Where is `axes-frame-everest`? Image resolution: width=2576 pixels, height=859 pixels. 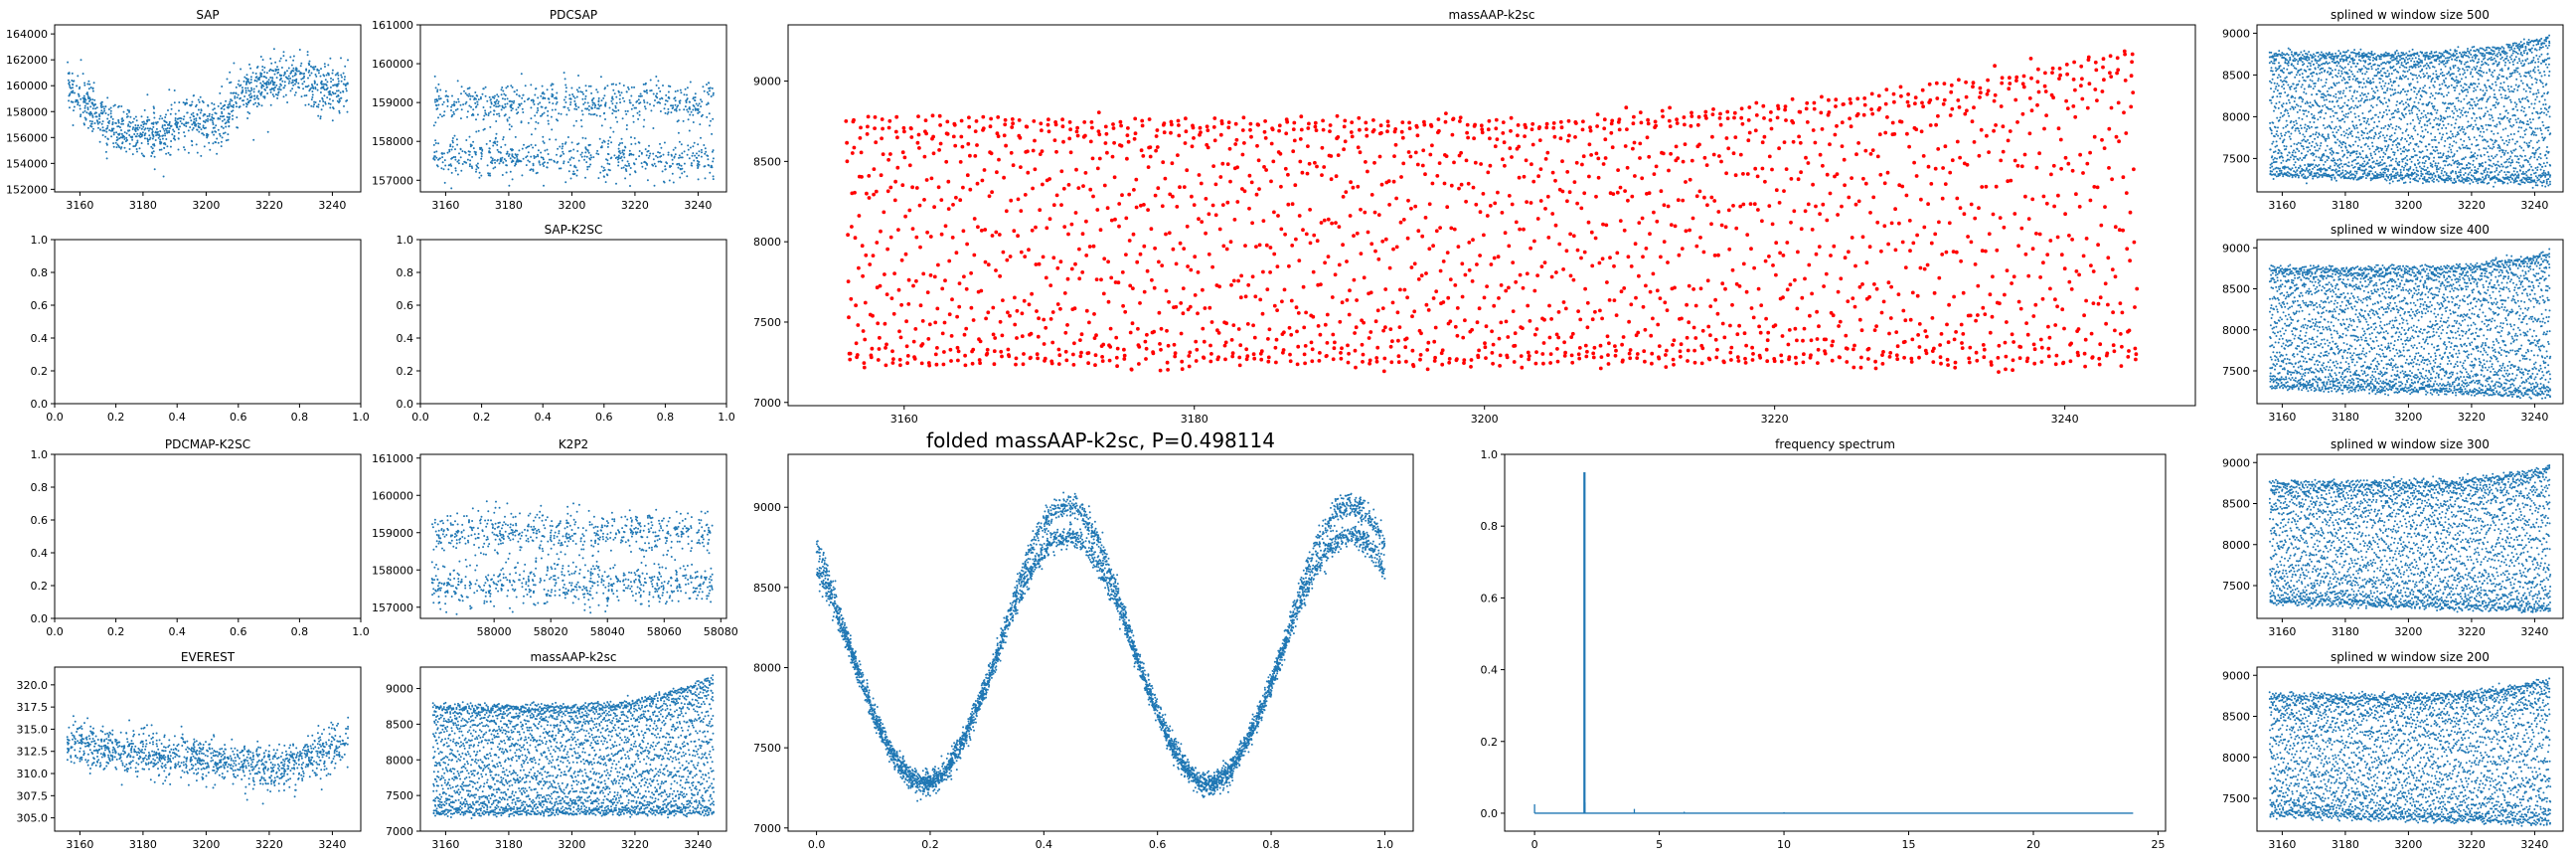 axes-frame-everest is located at coordinates (208, 749).